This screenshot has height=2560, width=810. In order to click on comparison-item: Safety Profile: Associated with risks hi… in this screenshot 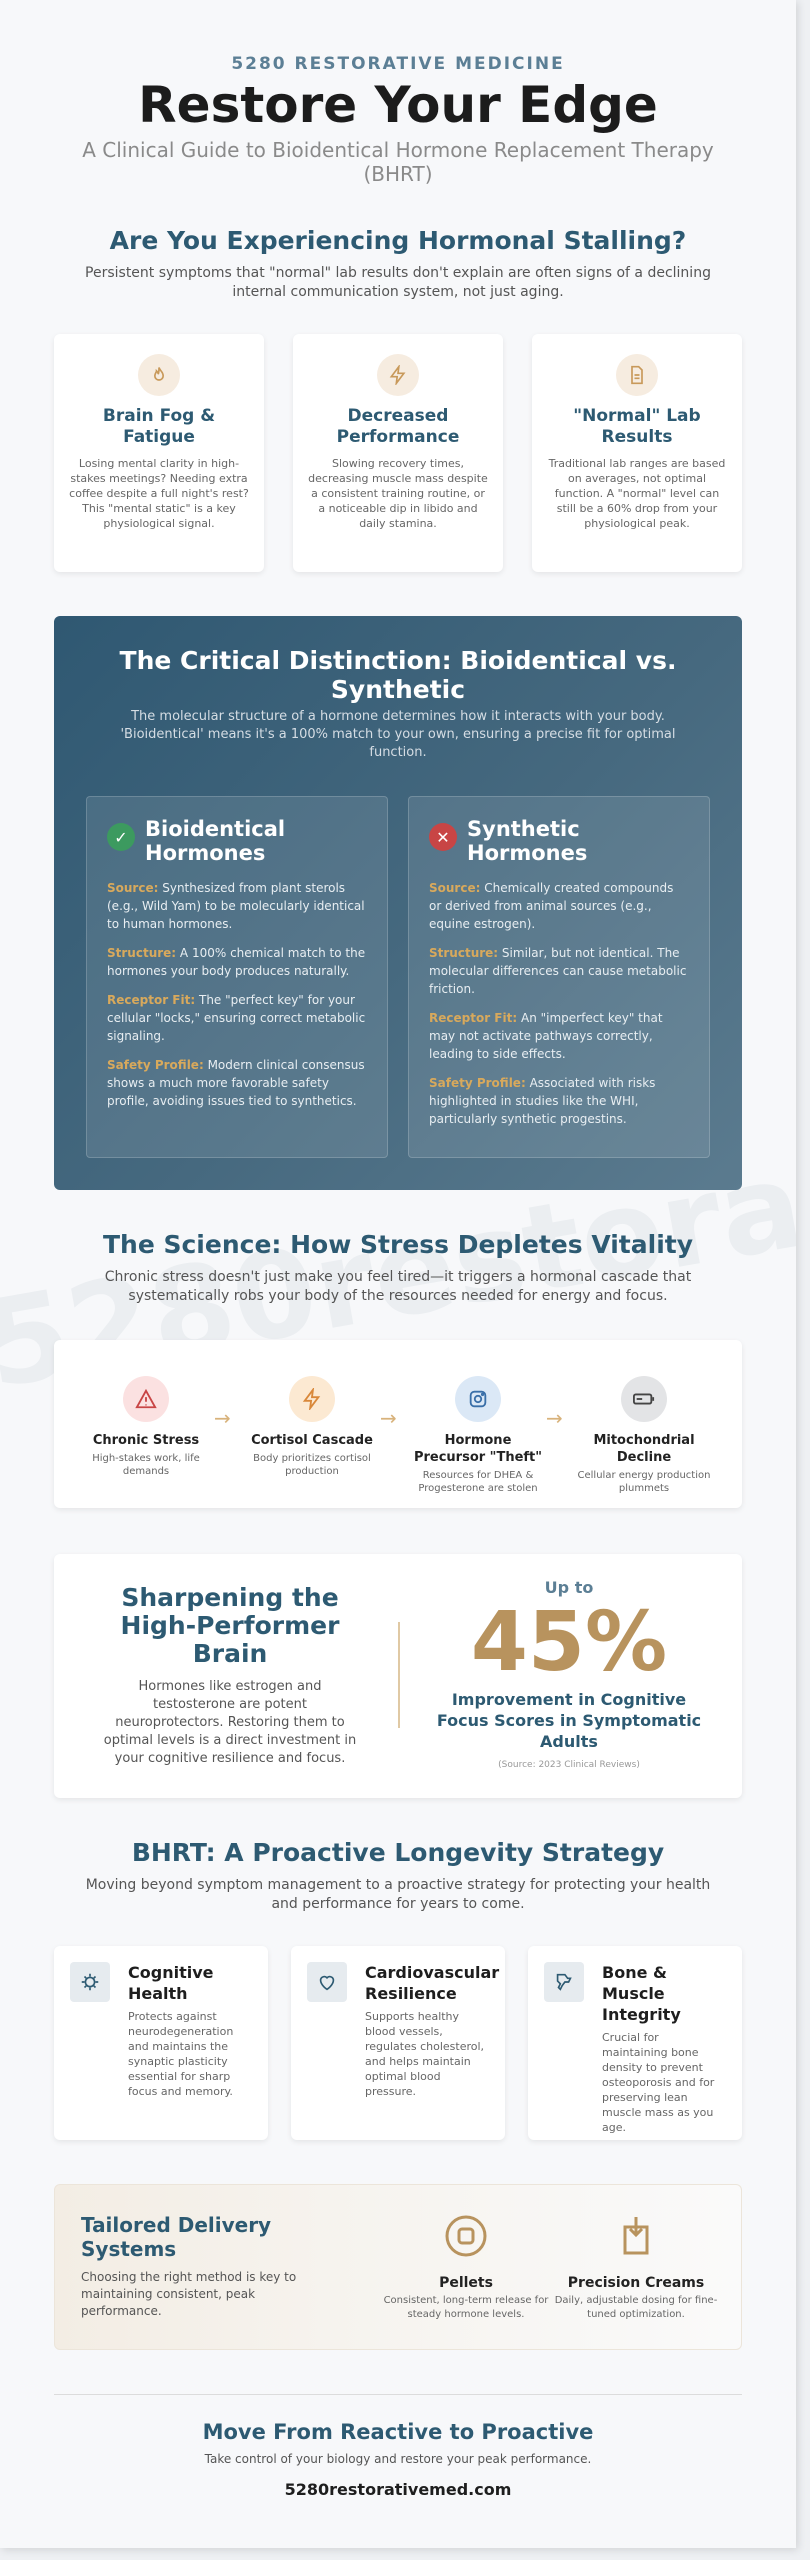, I will do `click(542, 1101)`.